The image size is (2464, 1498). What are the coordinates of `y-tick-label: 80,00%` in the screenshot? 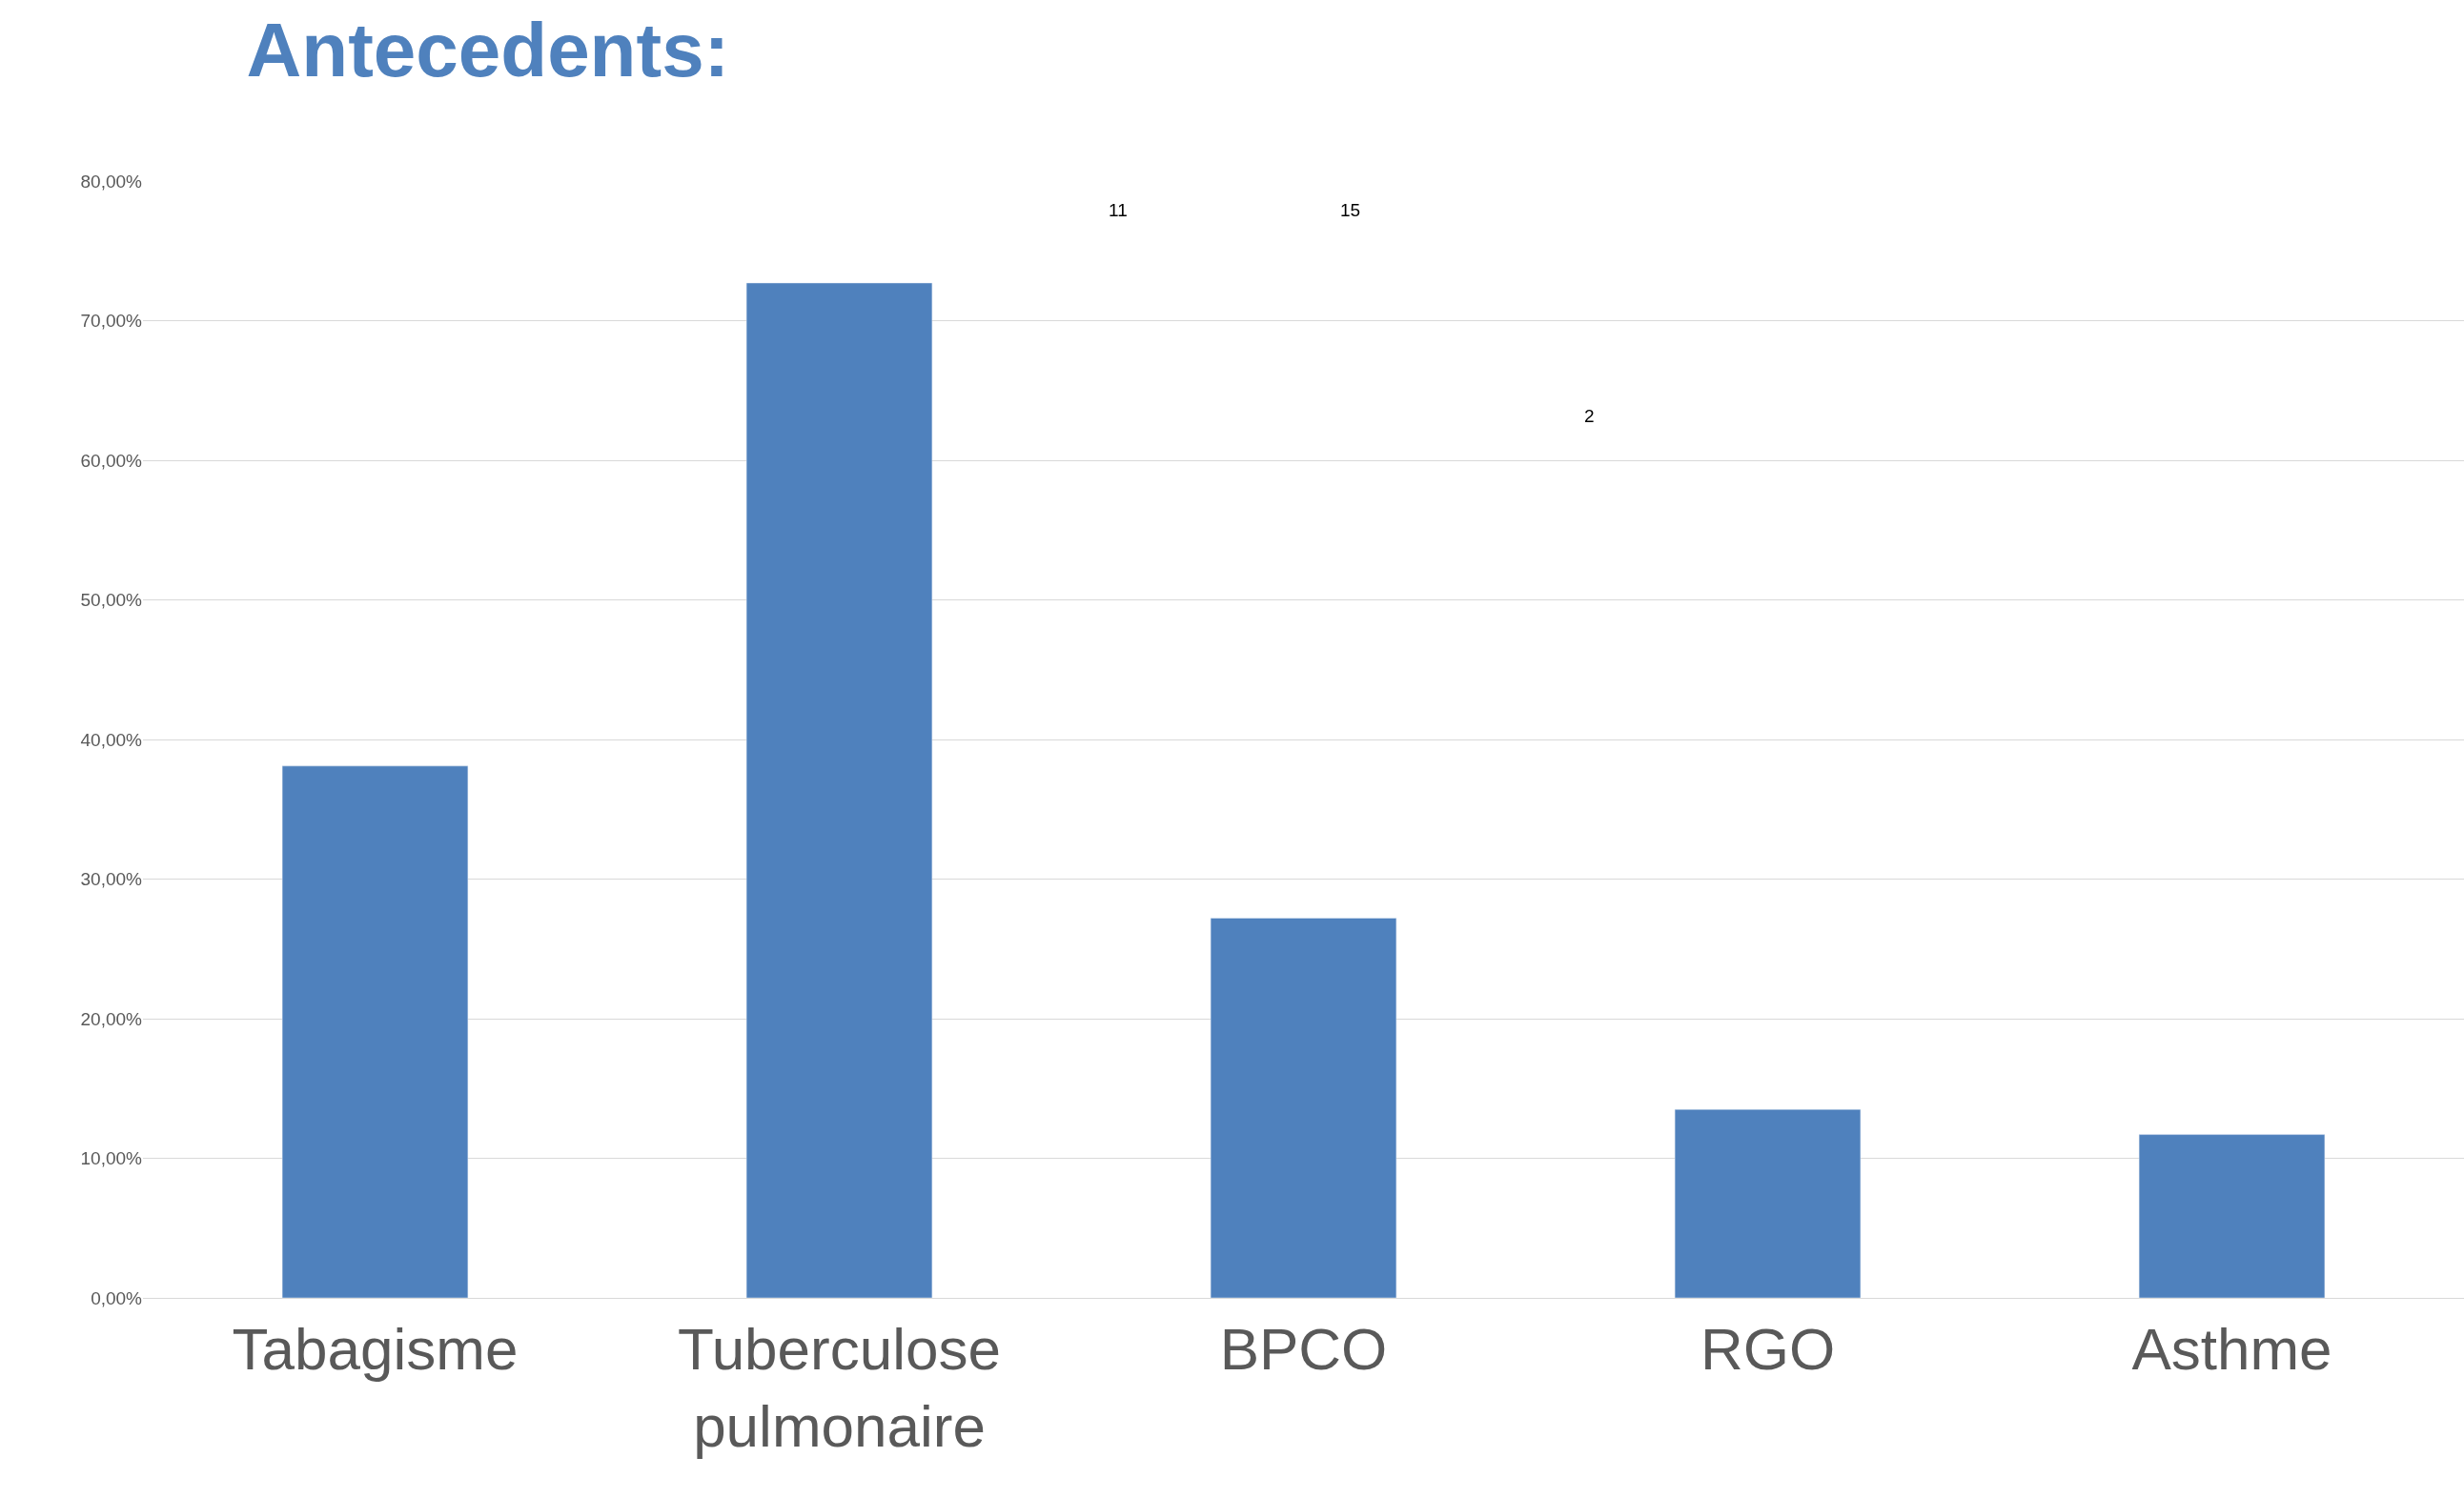 It's located at (111, 181).